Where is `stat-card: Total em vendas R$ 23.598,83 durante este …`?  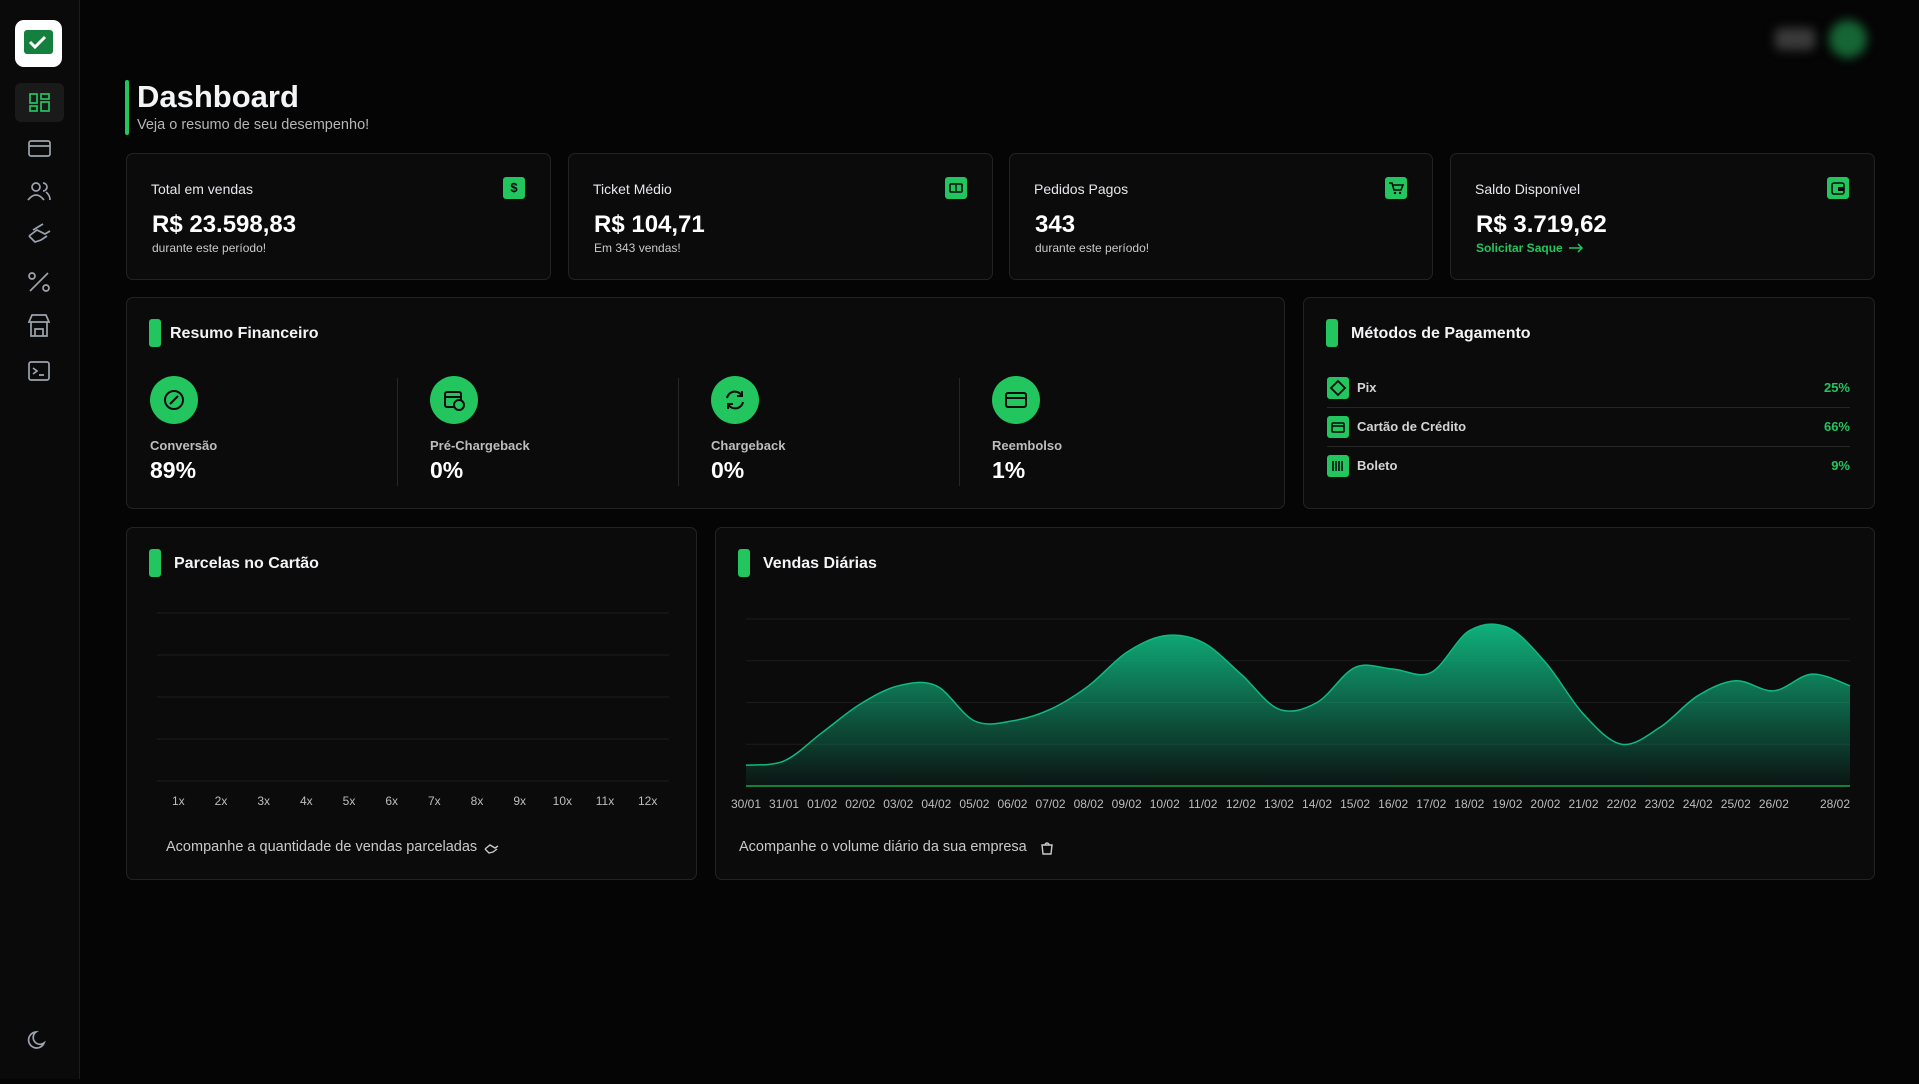
stat-card: Total em vendas R$ 23.598,83 durante este … is located at coordinates (338, 216).